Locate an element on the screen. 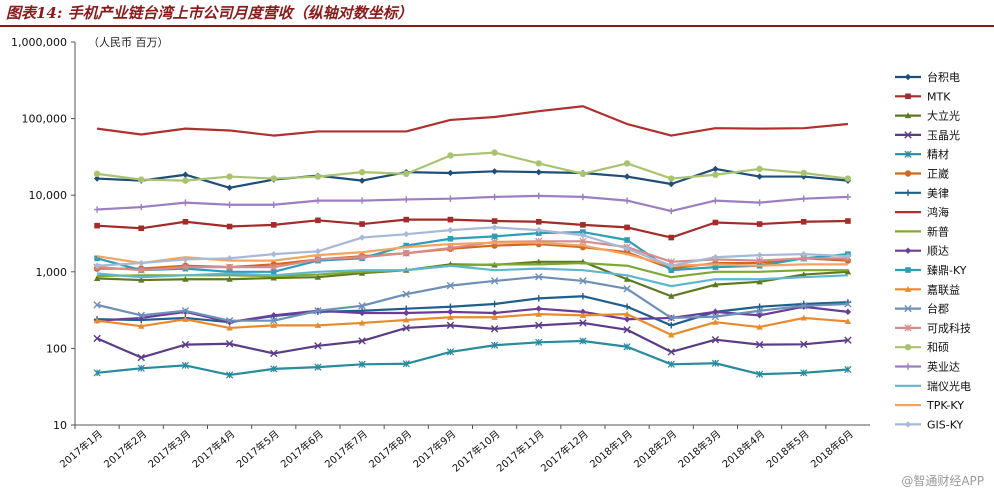 The image size is (994, 495). x-tick-label: 2017年3月 is located at coordinates (169, 448).